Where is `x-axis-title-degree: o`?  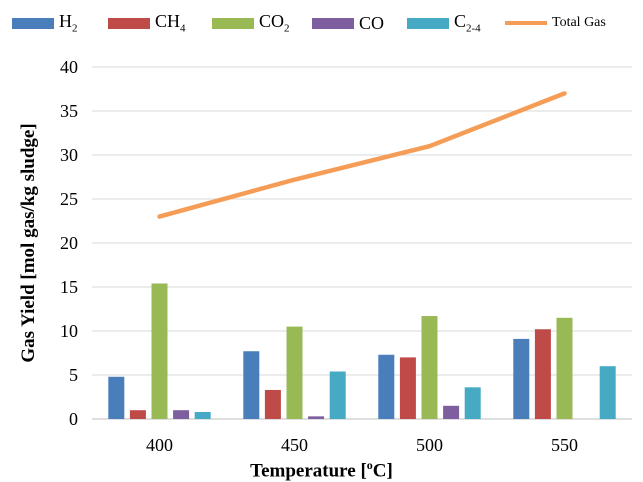
x-axis-title-degree: o is located at coordinates (369, 465).